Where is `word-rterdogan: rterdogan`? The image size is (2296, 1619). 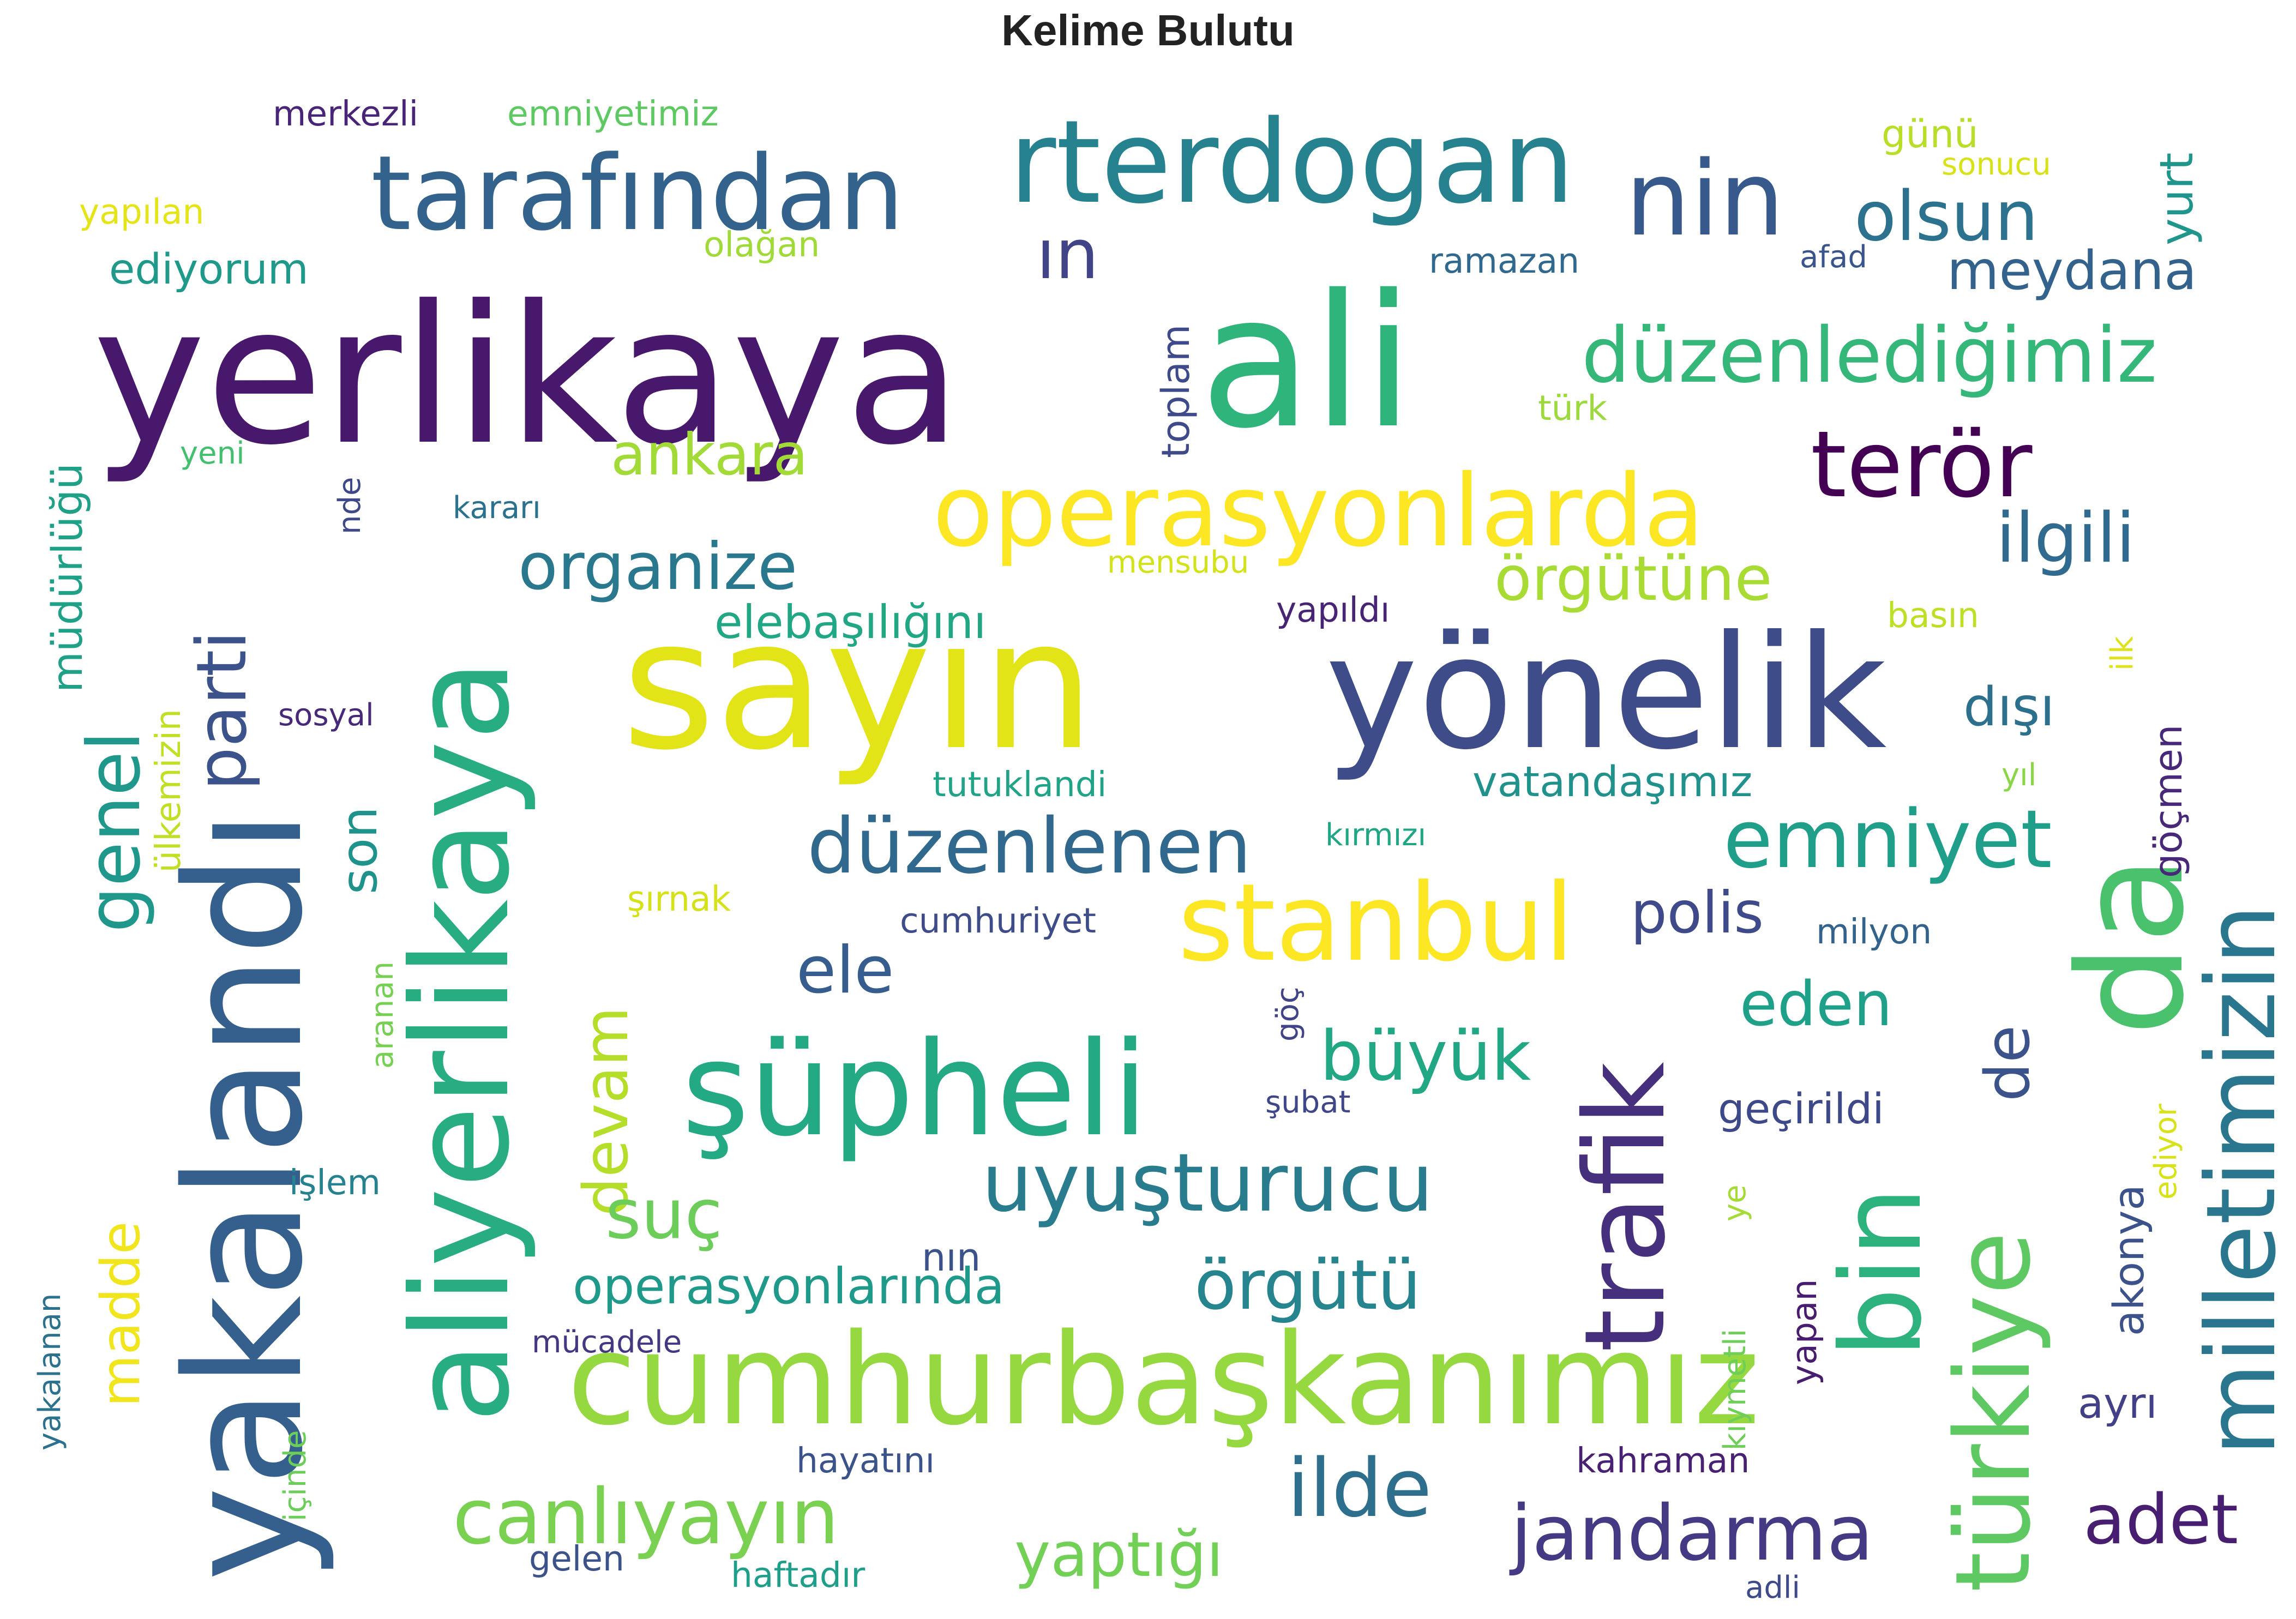 word-rterdogan: rterdogan is located at coordinates (1291, 162).